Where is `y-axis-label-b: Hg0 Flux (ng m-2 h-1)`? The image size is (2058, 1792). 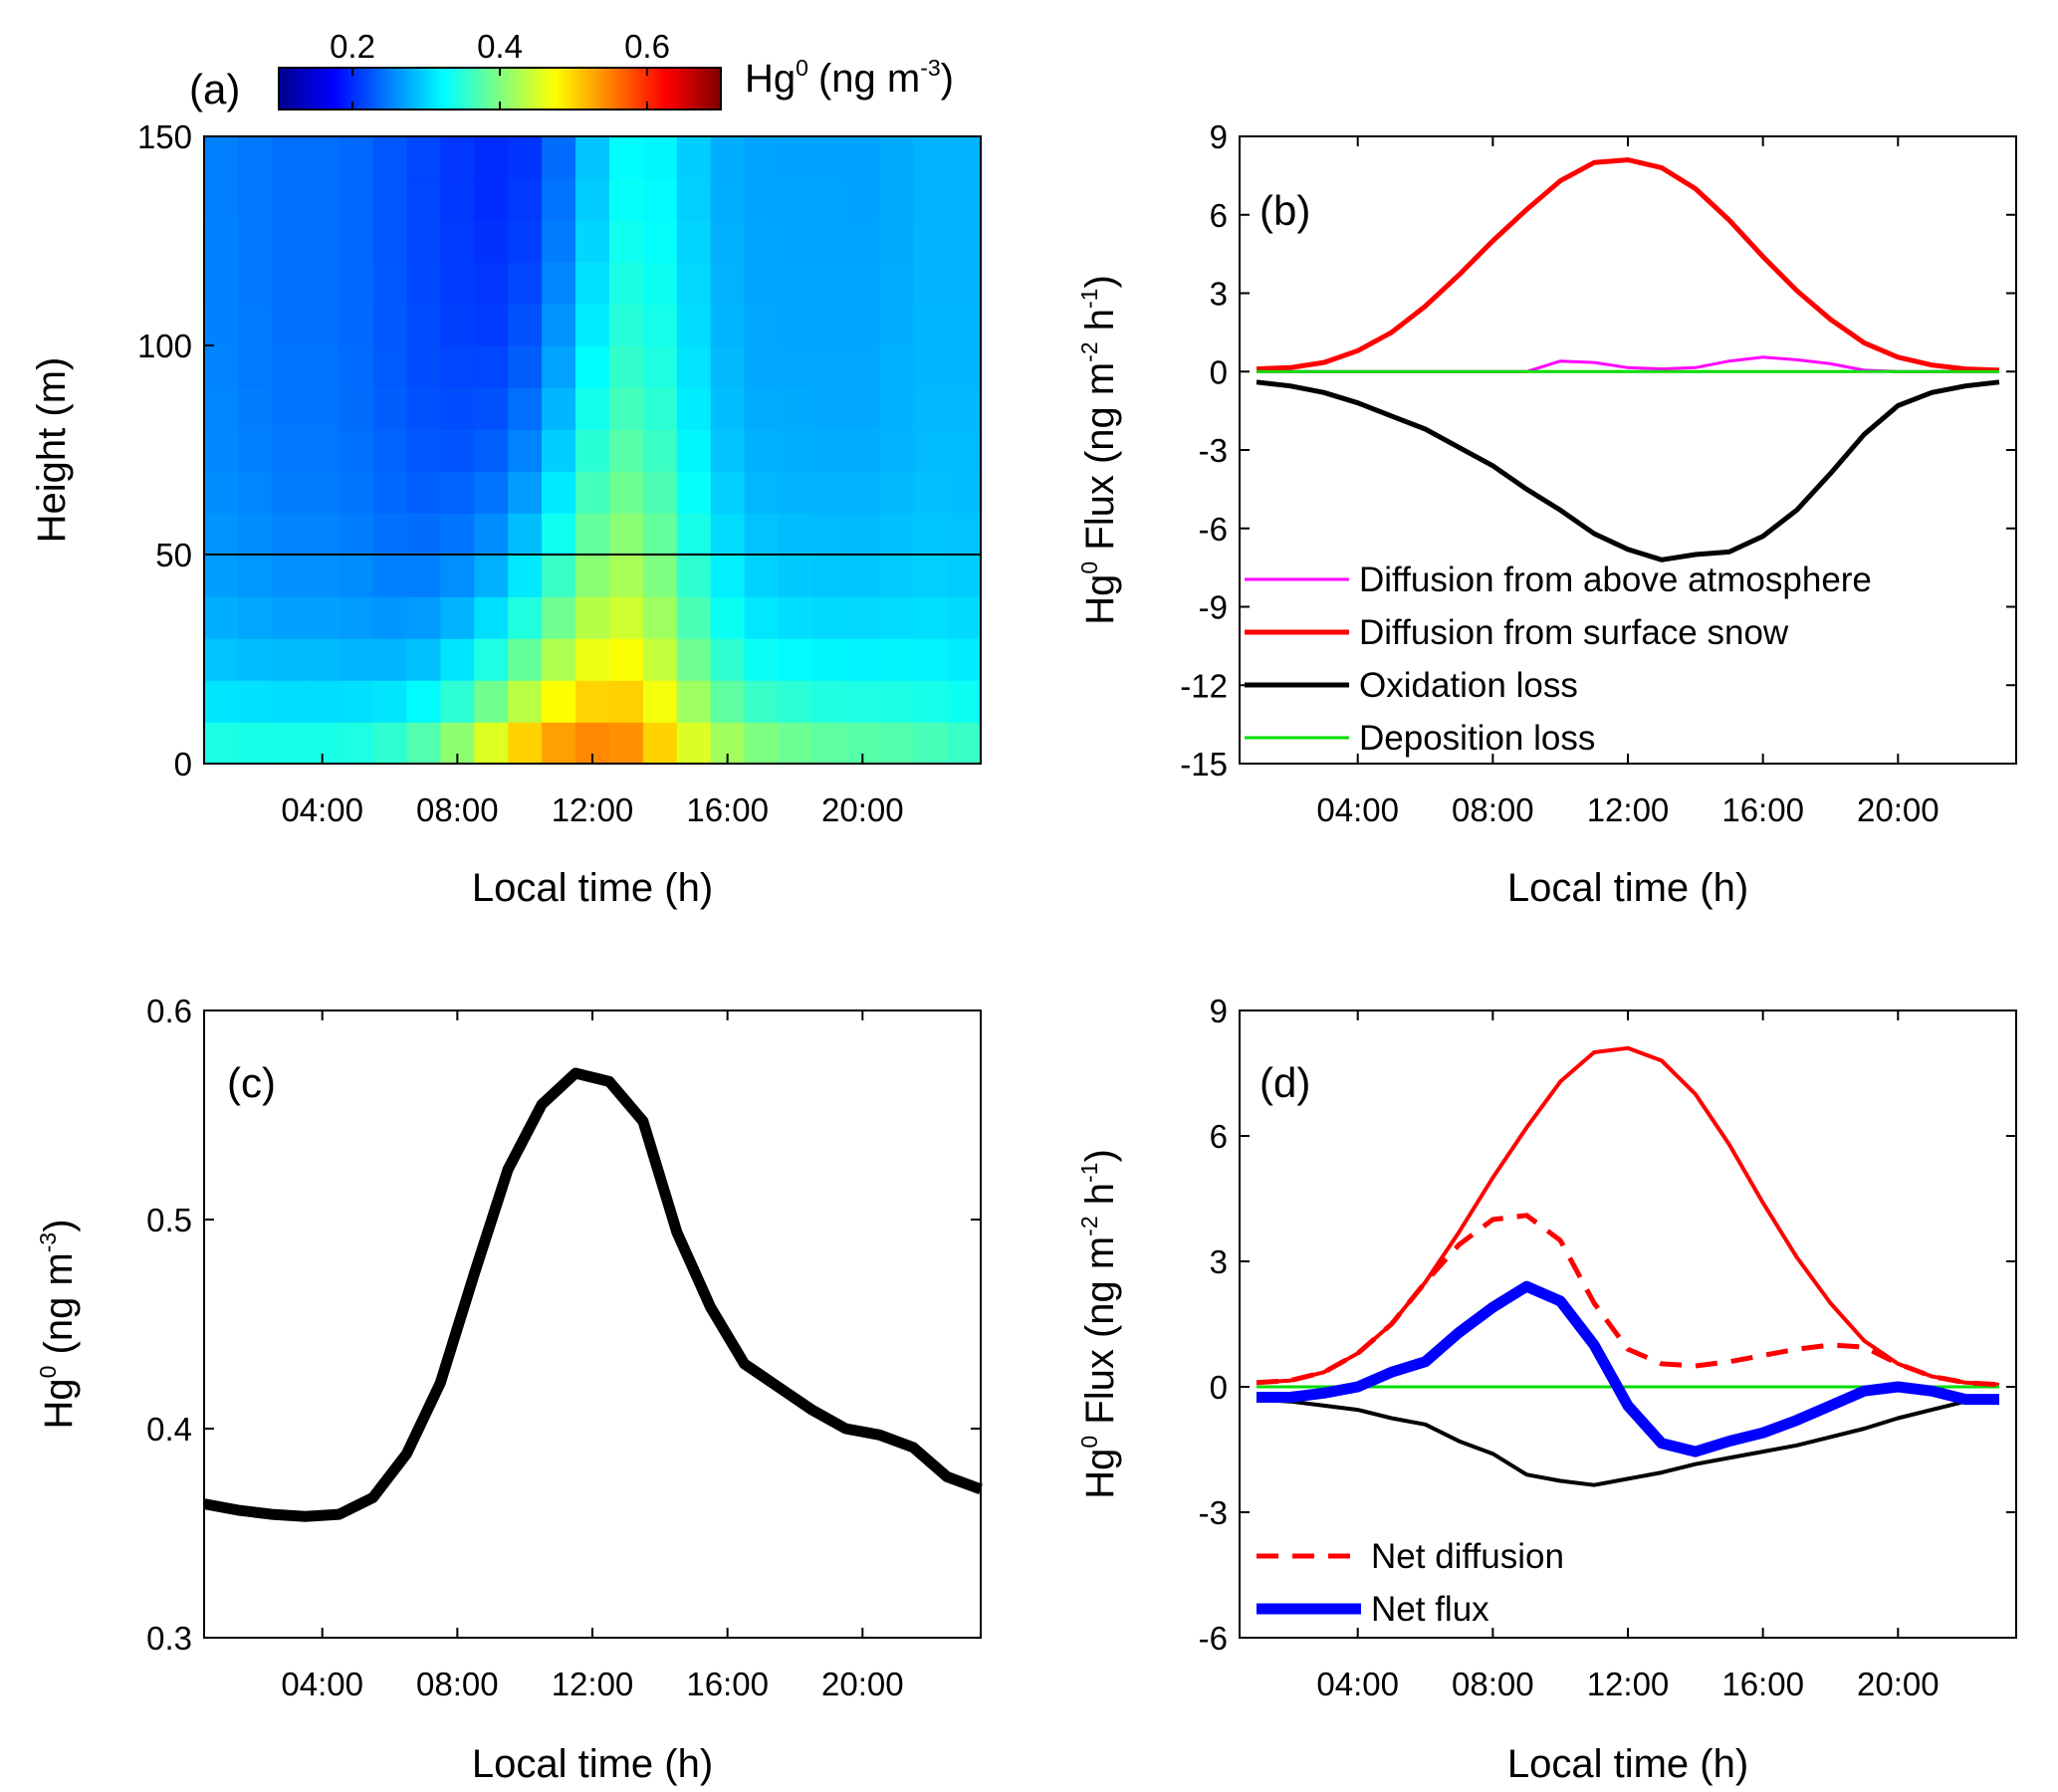 y-axis-label-b: Hg0 Flux (ng m-2 h-1) is located at coordinates (1099, 450).